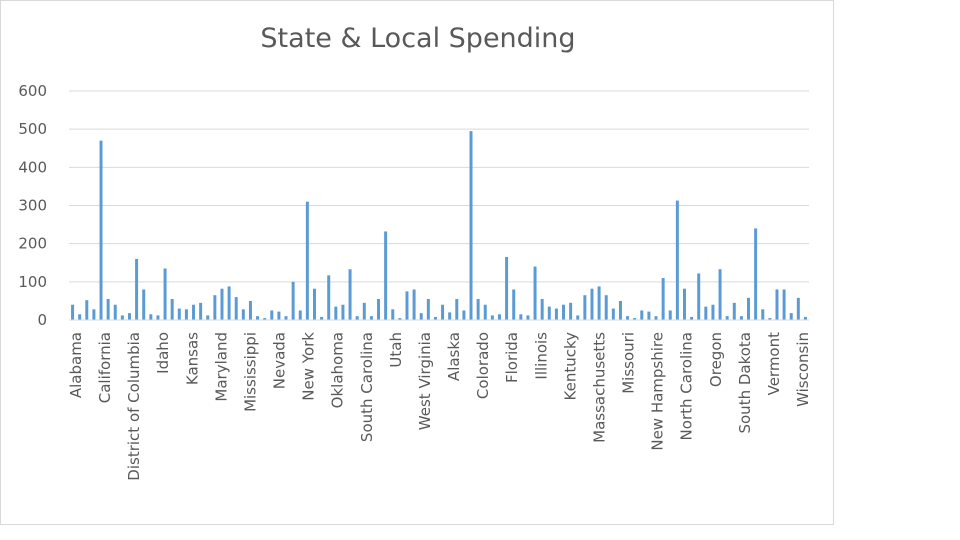  What do you see at coordinates (803, 369) in the screenshot?
I see `x-tick-label: Wisconsin` at bounding box center [803, 369].